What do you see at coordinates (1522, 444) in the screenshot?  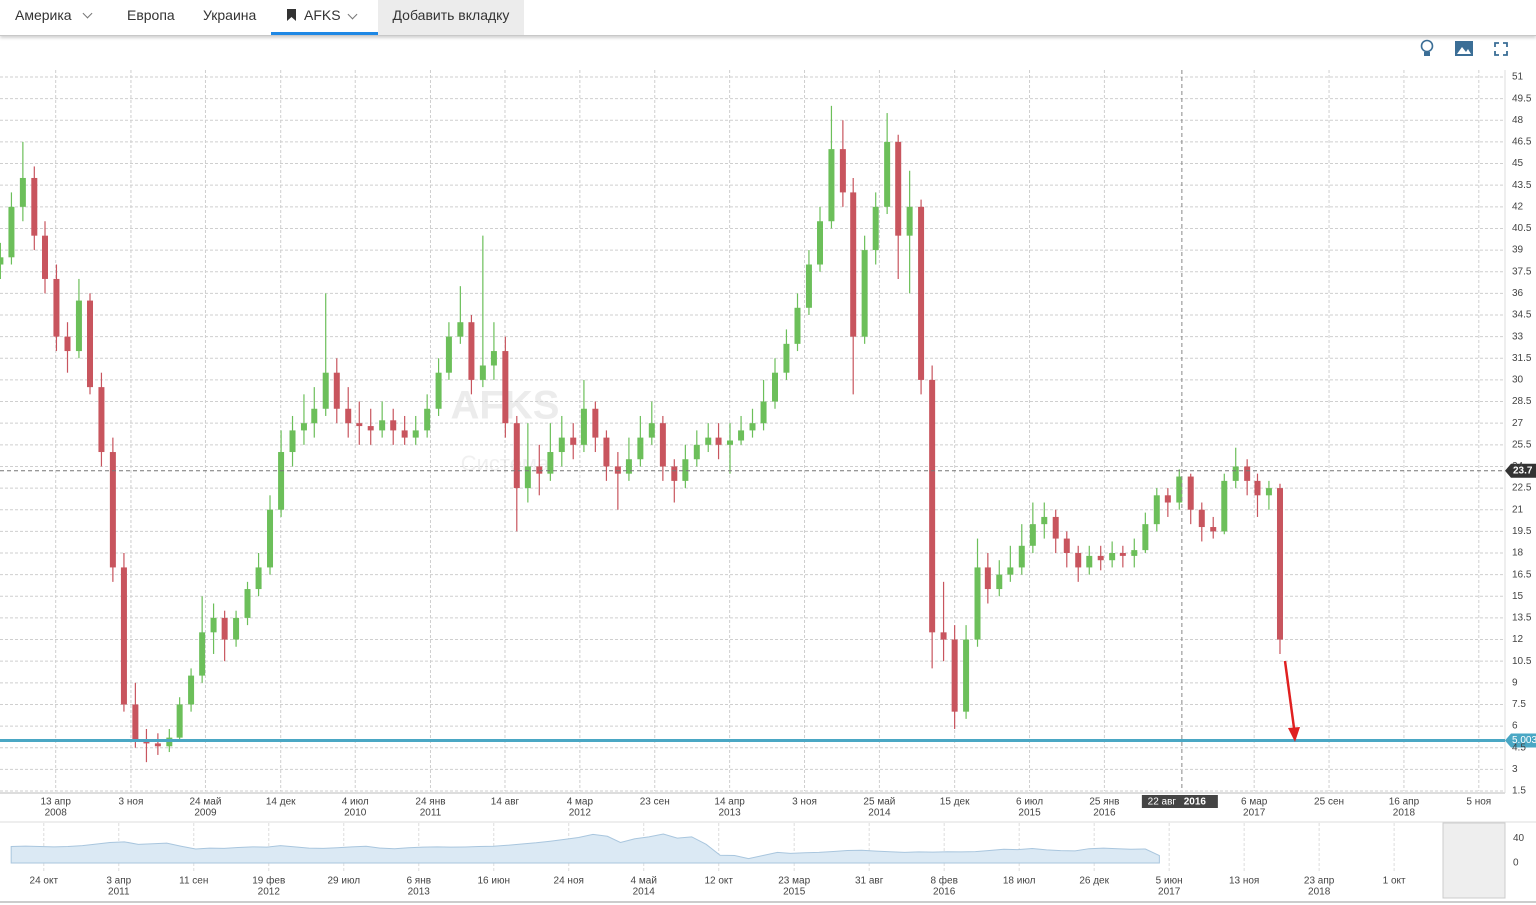 I see `y-tick-label: 25.5` at bounding box center [1522, 444].